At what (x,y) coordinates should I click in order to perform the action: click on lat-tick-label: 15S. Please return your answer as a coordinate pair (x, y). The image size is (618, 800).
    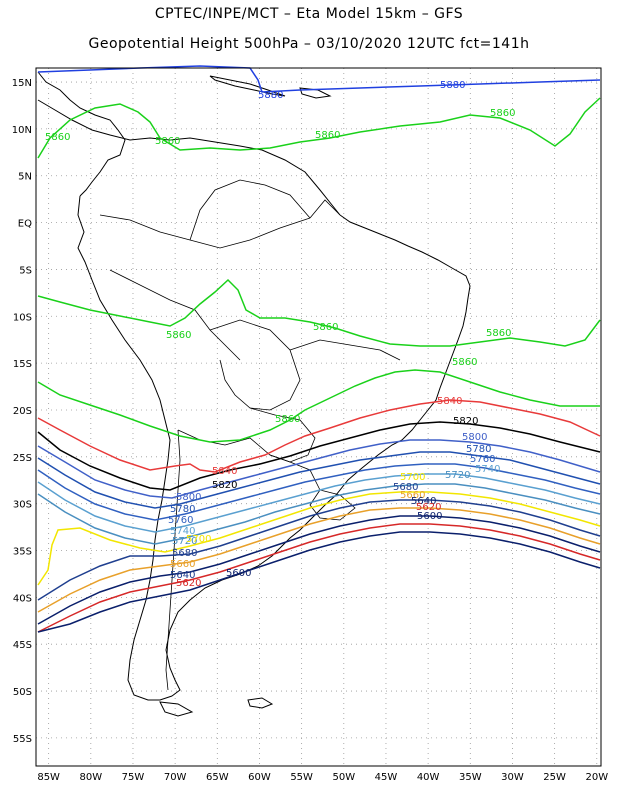
    Looking at the image, I should click on (22, 364).